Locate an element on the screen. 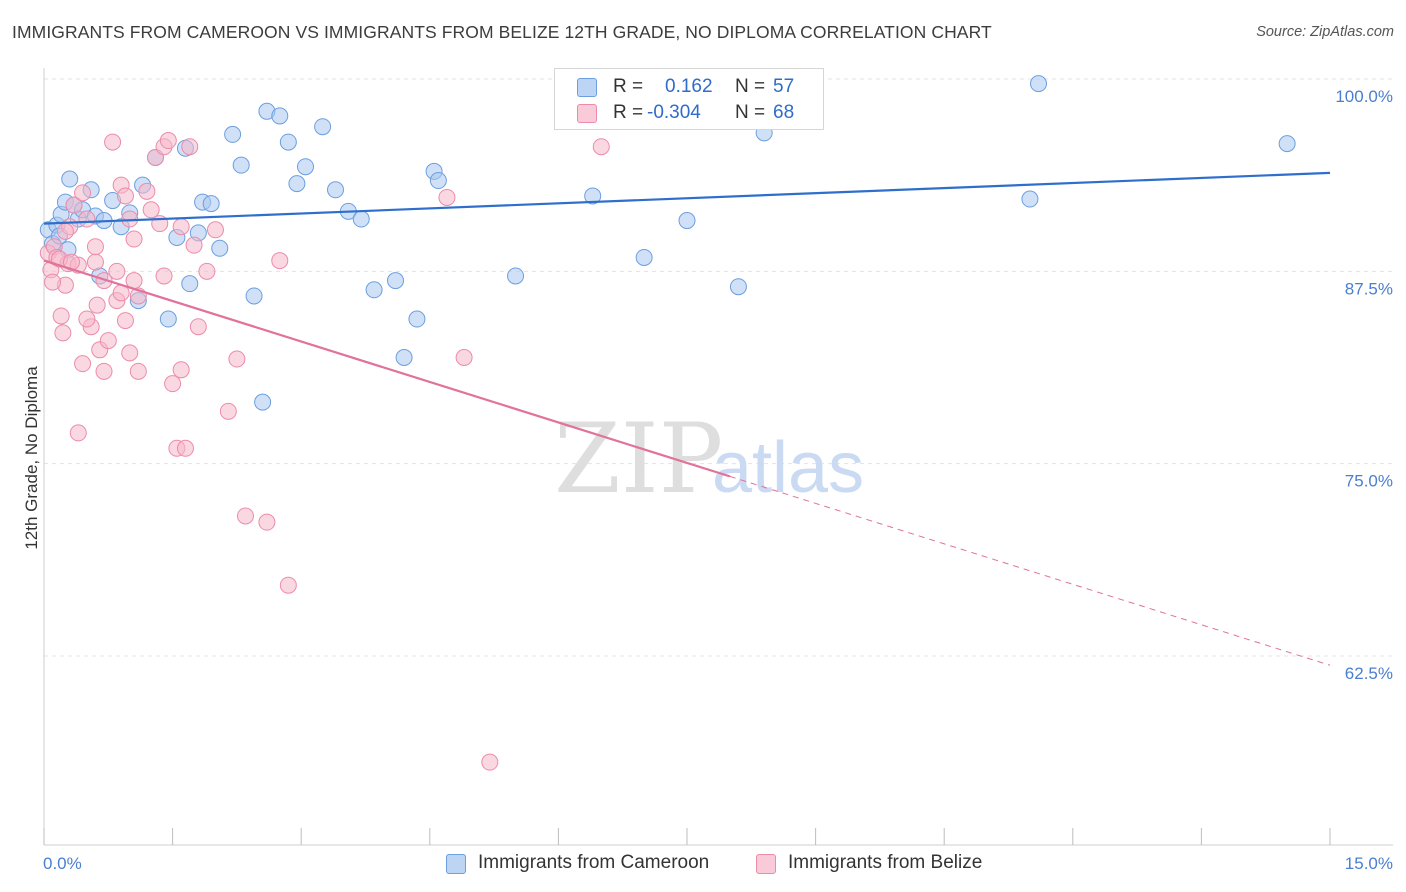 The width and height of the screenshot is (1406, 892). trend-line-belize is located at coordinates (387, 368).